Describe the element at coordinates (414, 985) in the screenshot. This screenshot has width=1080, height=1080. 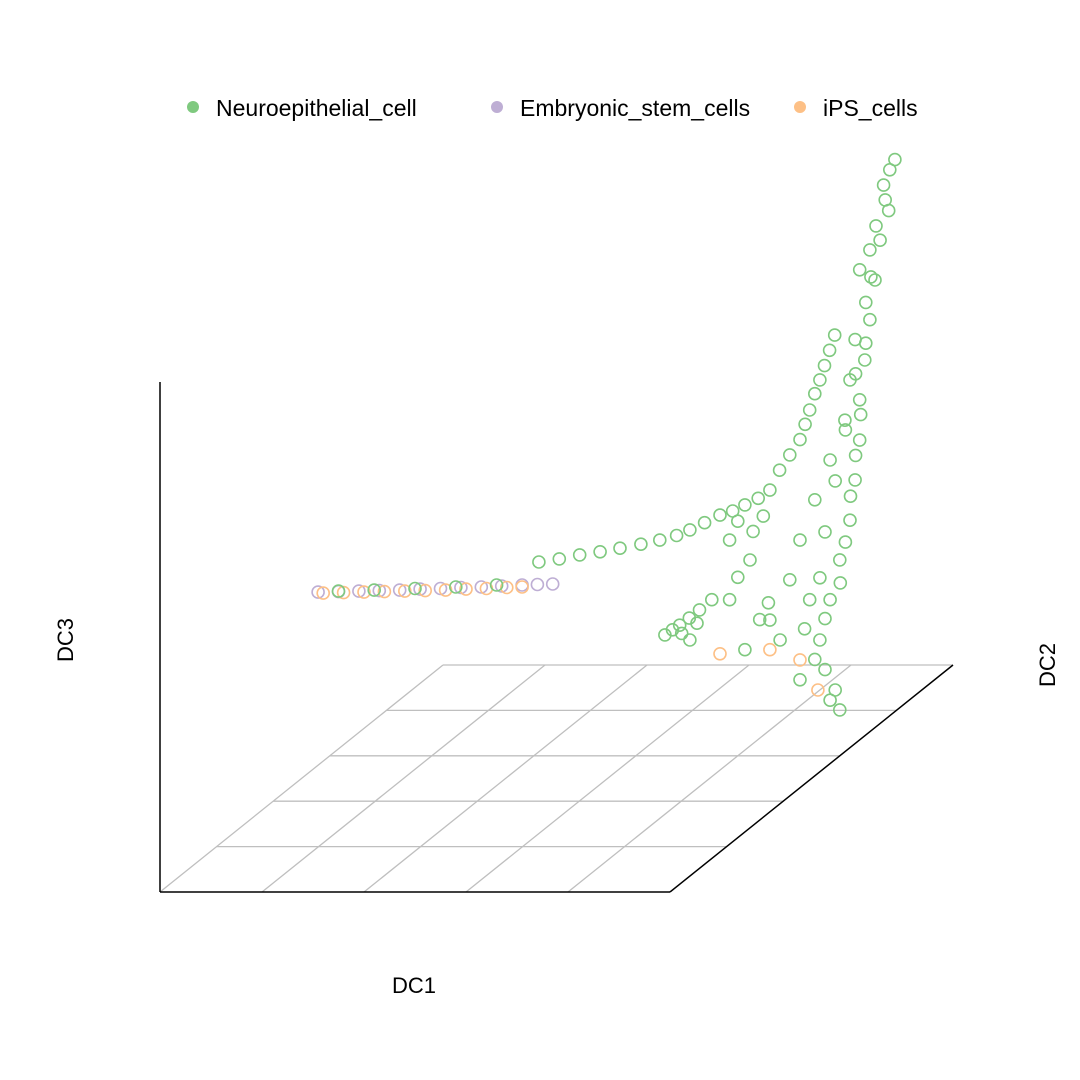
I see `x-axis-label: DC1` at that location.